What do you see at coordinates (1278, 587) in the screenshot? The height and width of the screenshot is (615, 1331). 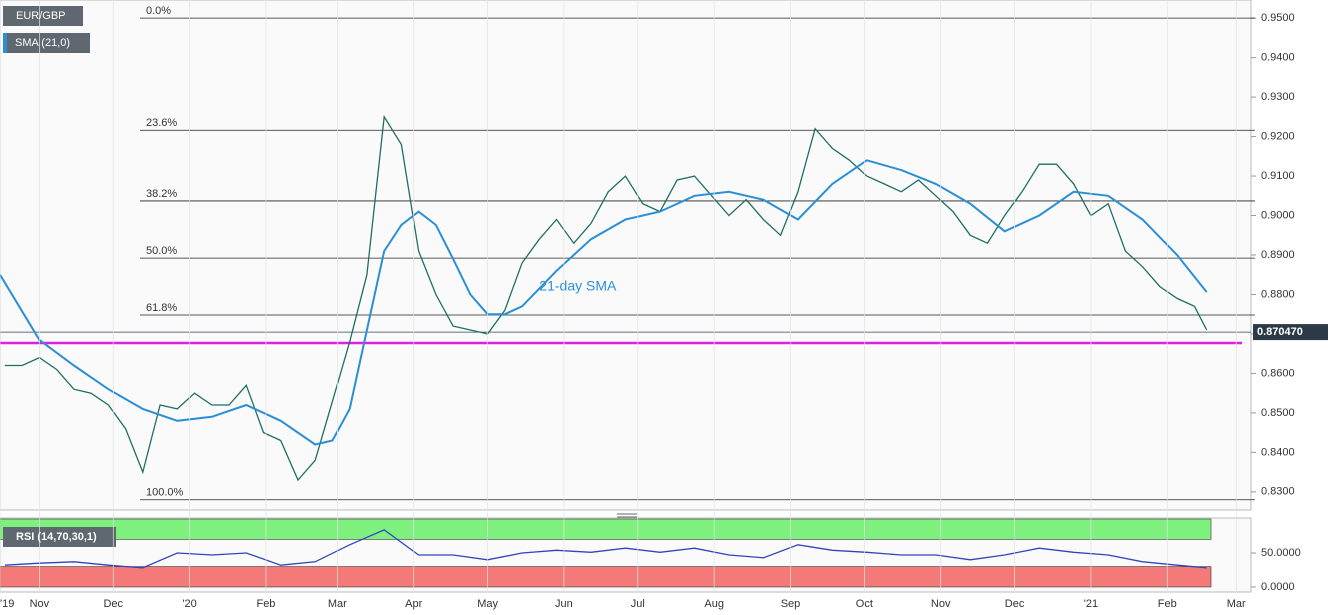 I see `y-tick-label: 0.0000` at bounding box center [1278, 587].